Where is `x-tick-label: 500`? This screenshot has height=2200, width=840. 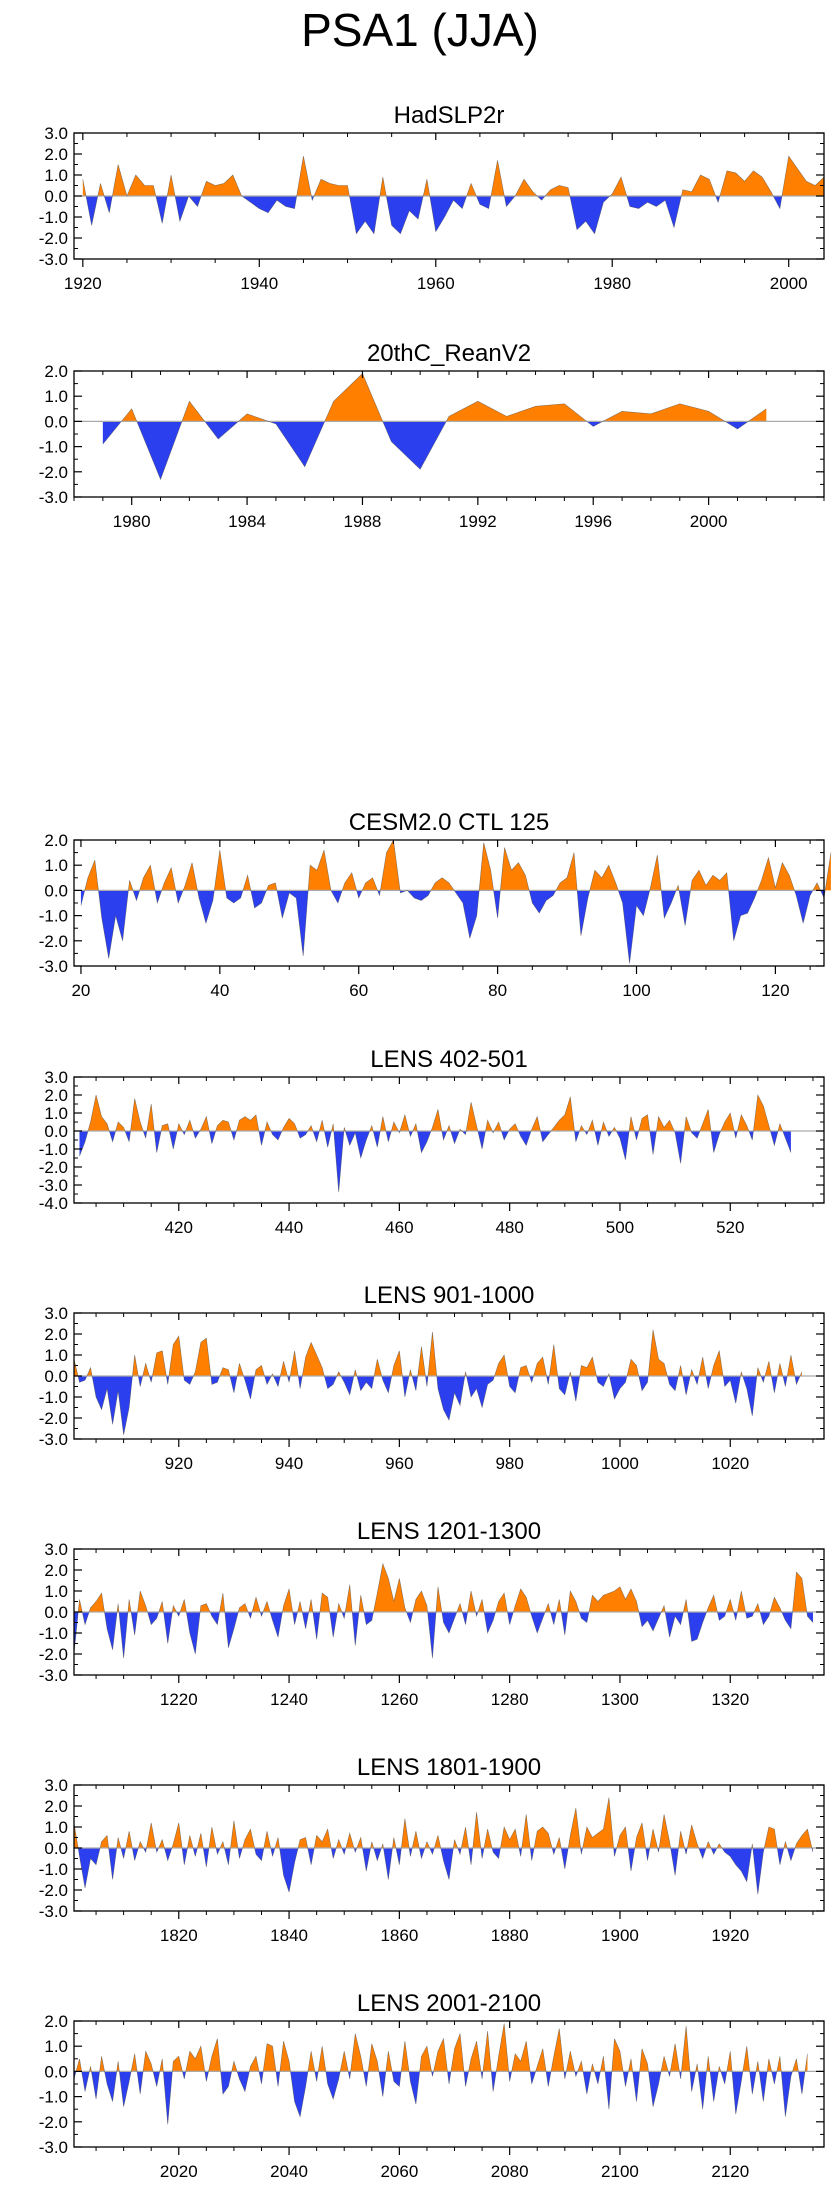
x-tick-label: 500 is located at coordinates (620, 1227).